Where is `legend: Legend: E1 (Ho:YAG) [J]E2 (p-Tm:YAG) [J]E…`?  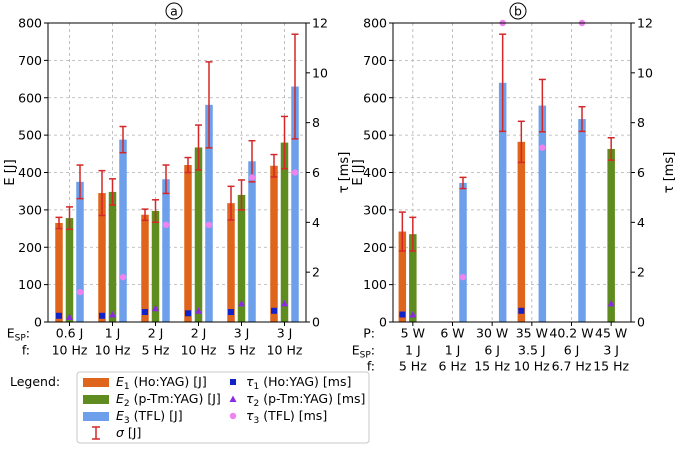
legend: Legend: E1 (Ho:YAG) [J]E2 (p-Tm:YAG) [J]E… is located at coordinates (190, 407).